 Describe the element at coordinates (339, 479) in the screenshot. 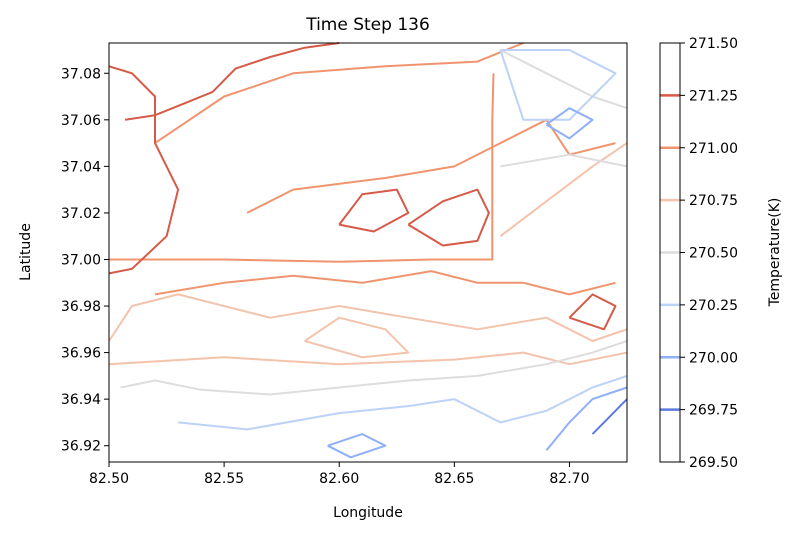

I see `x-tick-label: 82.60` at that location.